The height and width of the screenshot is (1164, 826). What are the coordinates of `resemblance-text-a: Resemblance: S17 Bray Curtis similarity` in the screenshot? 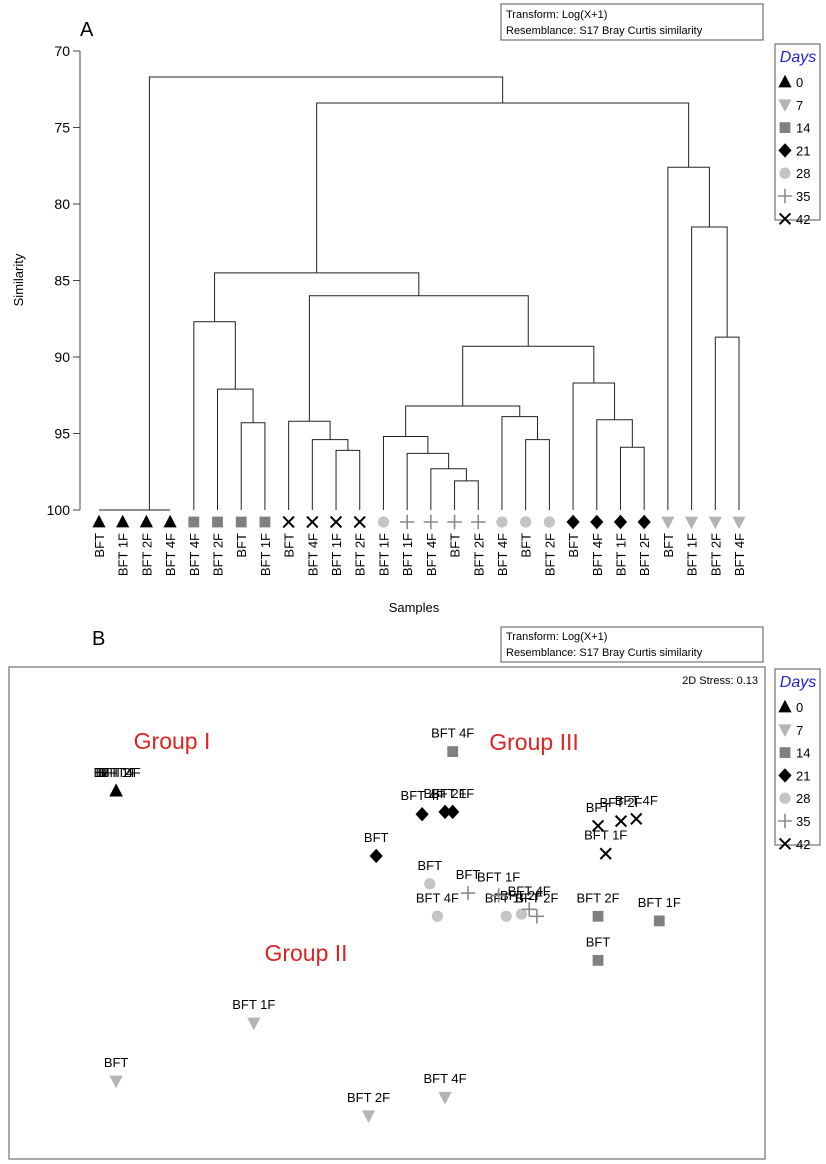 It's located at (604, 31).